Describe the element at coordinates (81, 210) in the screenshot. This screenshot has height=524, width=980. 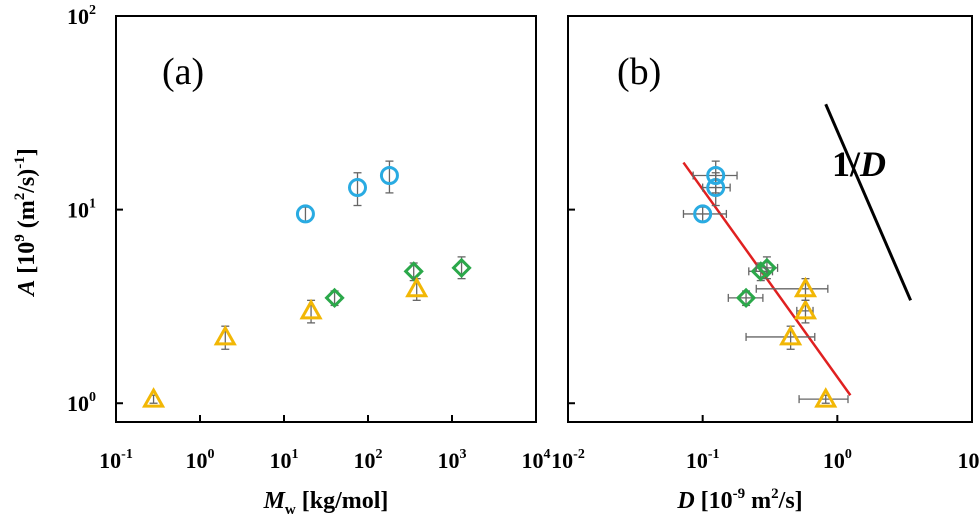
I see `y-tick-label: 10¹` at that location.